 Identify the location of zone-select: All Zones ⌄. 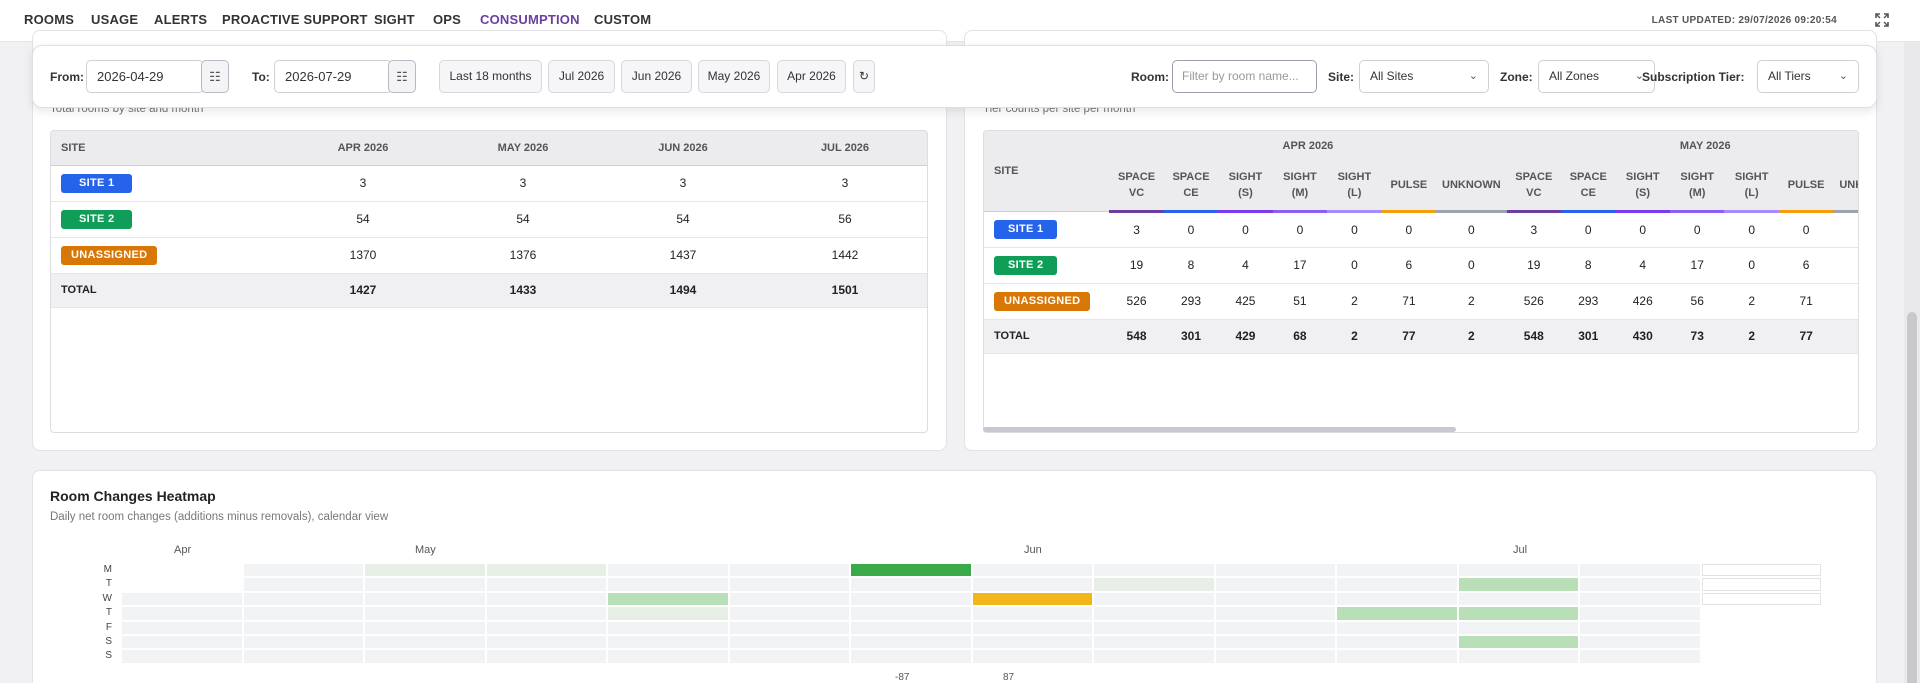
(1596, 76).